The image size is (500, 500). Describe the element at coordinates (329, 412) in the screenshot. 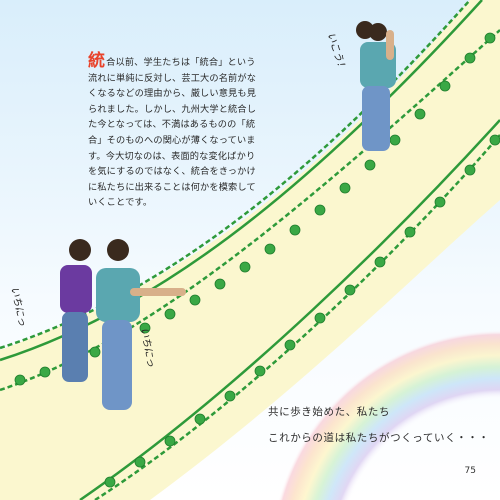

I see `caption-line-1: 共に歩き始めた、私たち` at that location.